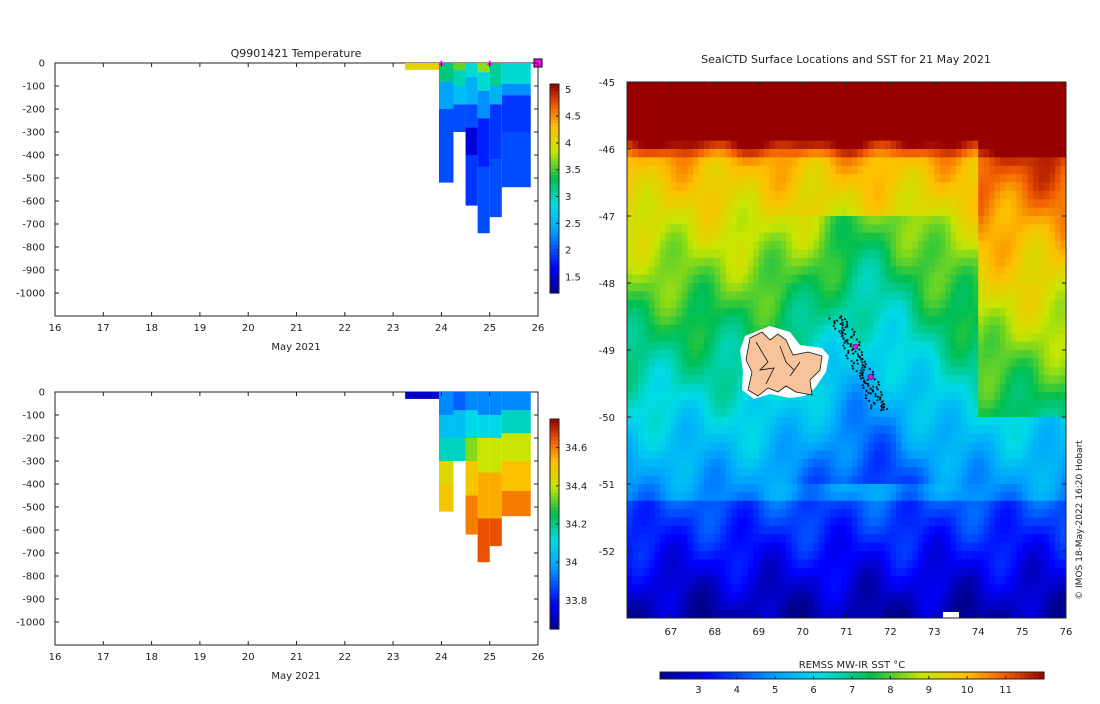  What do you see at coordinates (33, 110) in the screenshot?
I see `y-tick-label: -200` at bounding box center [33, 110].